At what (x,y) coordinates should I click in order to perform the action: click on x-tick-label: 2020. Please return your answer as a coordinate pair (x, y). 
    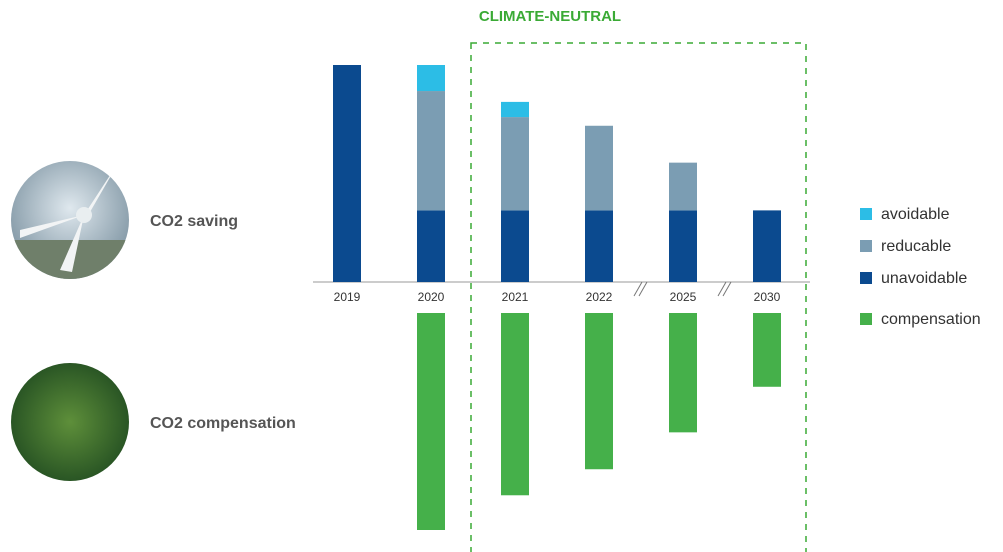
    Looking at the image, I should click on (431, 297).